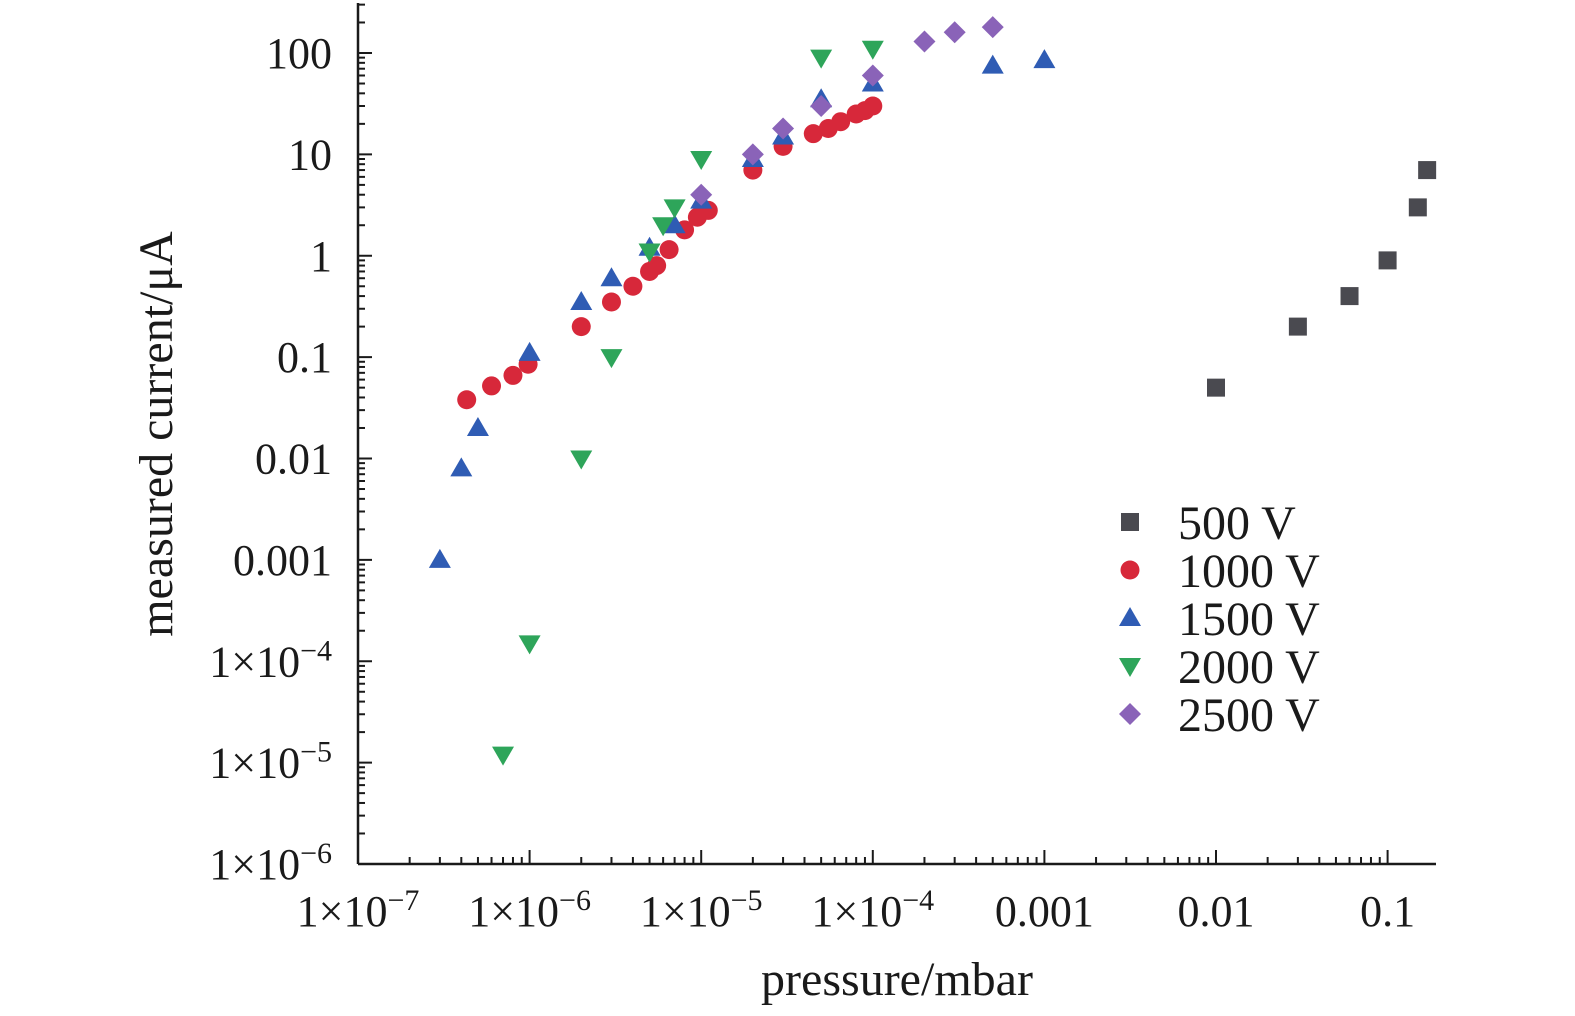  What do you see at coordinates (529, 910) in the screenshot?
I see `x-tick-label: 1×10⁻⁶` at bounding box center [529, 910].